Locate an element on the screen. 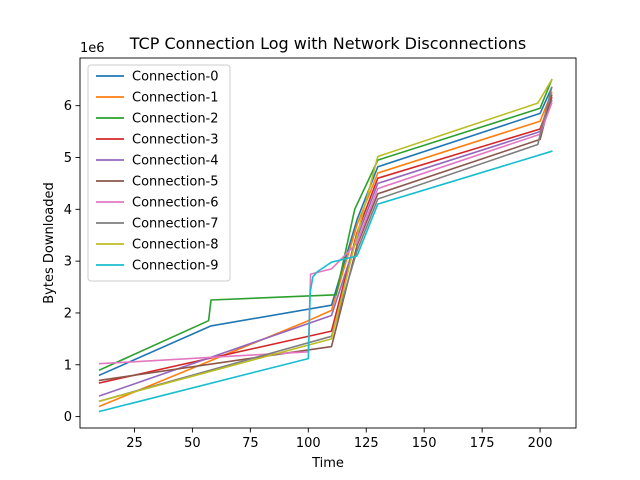 The image size is (640, 480). x-tick-label: 25 is located at coordinates (134, 443).